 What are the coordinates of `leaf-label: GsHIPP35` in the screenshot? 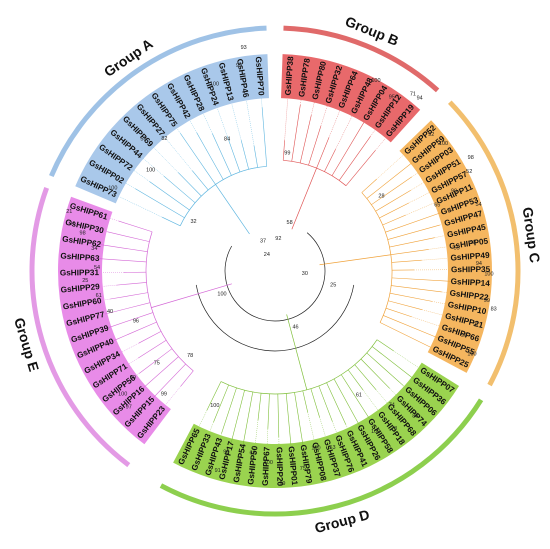 It's located at (471, 269).